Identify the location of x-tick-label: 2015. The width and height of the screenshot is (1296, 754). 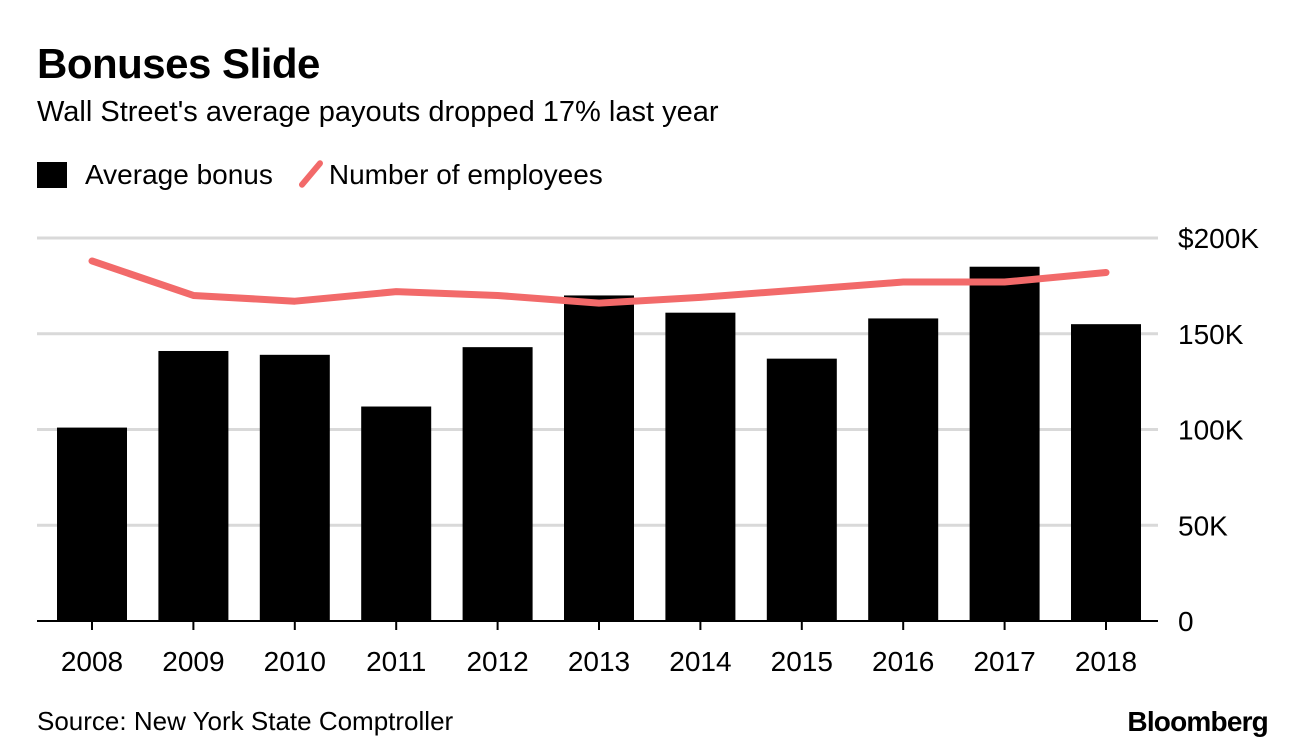
(802, 661).